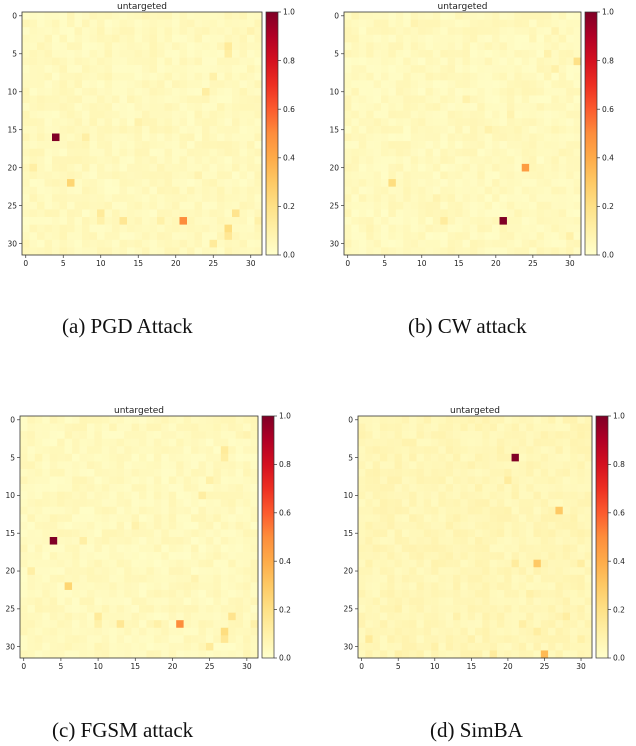  What do you see at coordinates (608, 255) in the screenshot?
I see `colorbar-tick-label: 0.0` at bounding box center [608, 255].